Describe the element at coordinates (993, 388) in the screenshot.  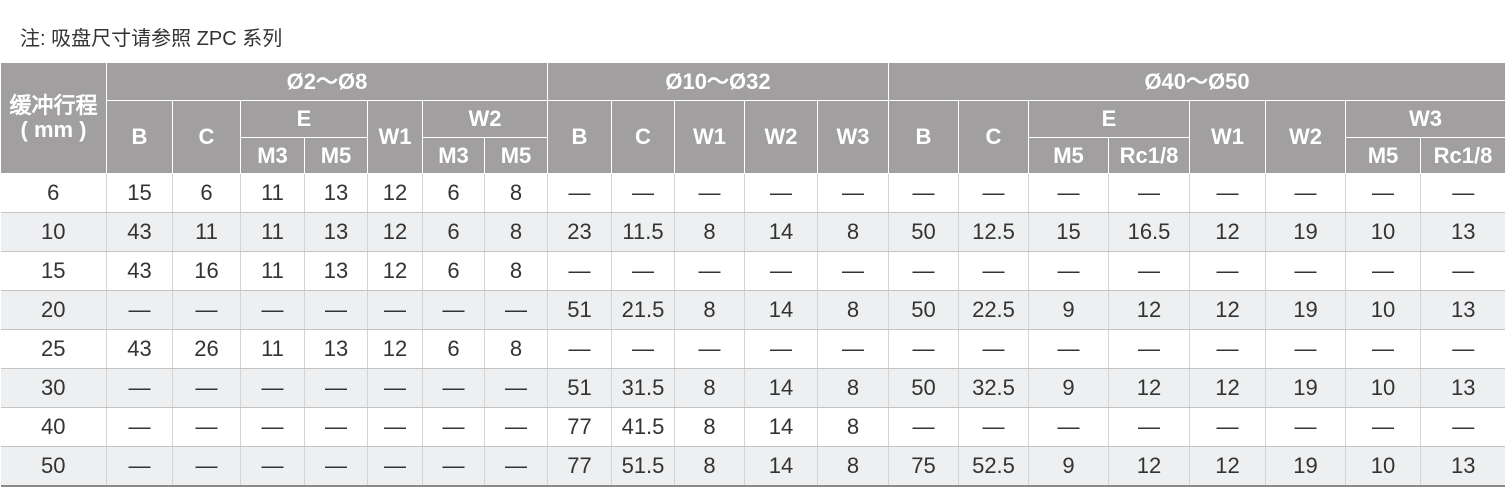
I see `value-cell: 32.5` at that location.